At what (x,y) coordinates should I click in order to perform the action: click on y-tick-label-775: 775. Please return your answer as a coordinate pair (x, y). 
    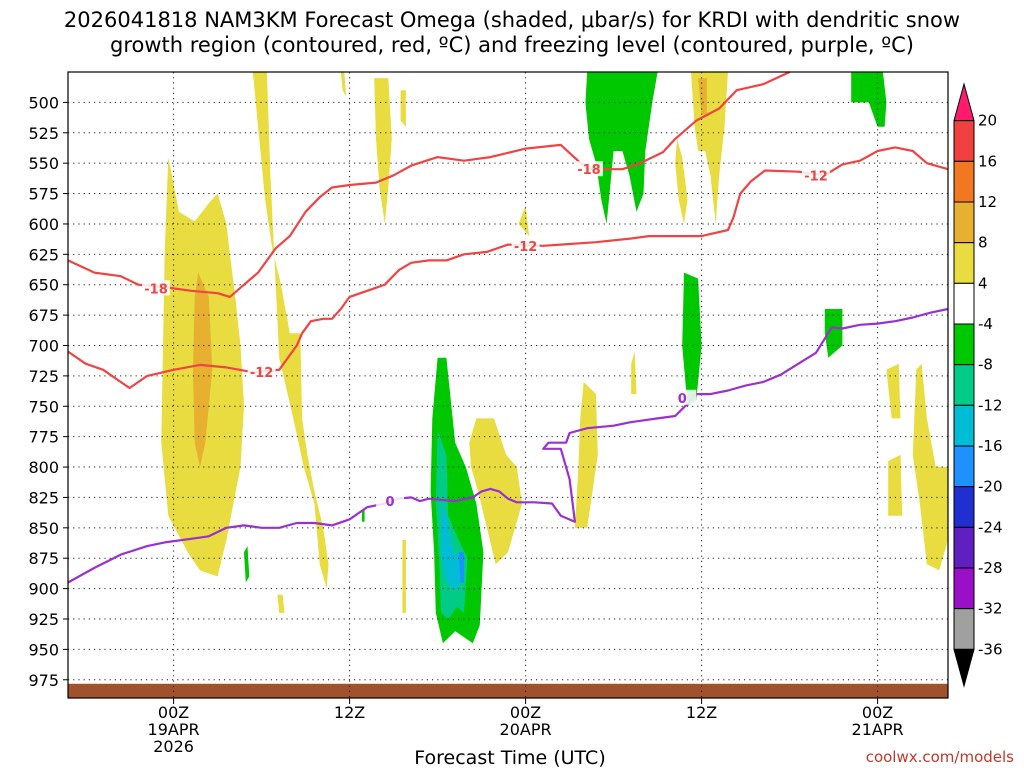
    Looking at the image, I should click on (43, 437).